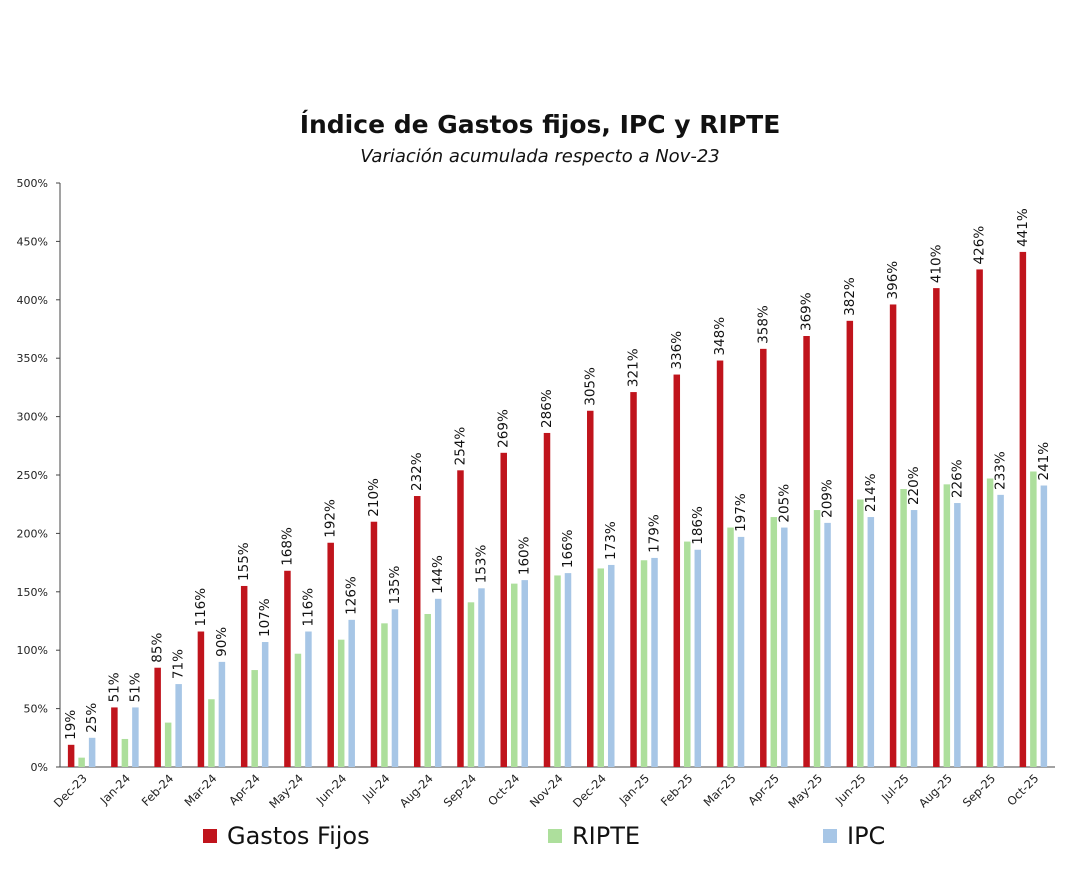 The image size is (1080, 896). I want to click on y-tick-label: 400%, so click(32, 300).